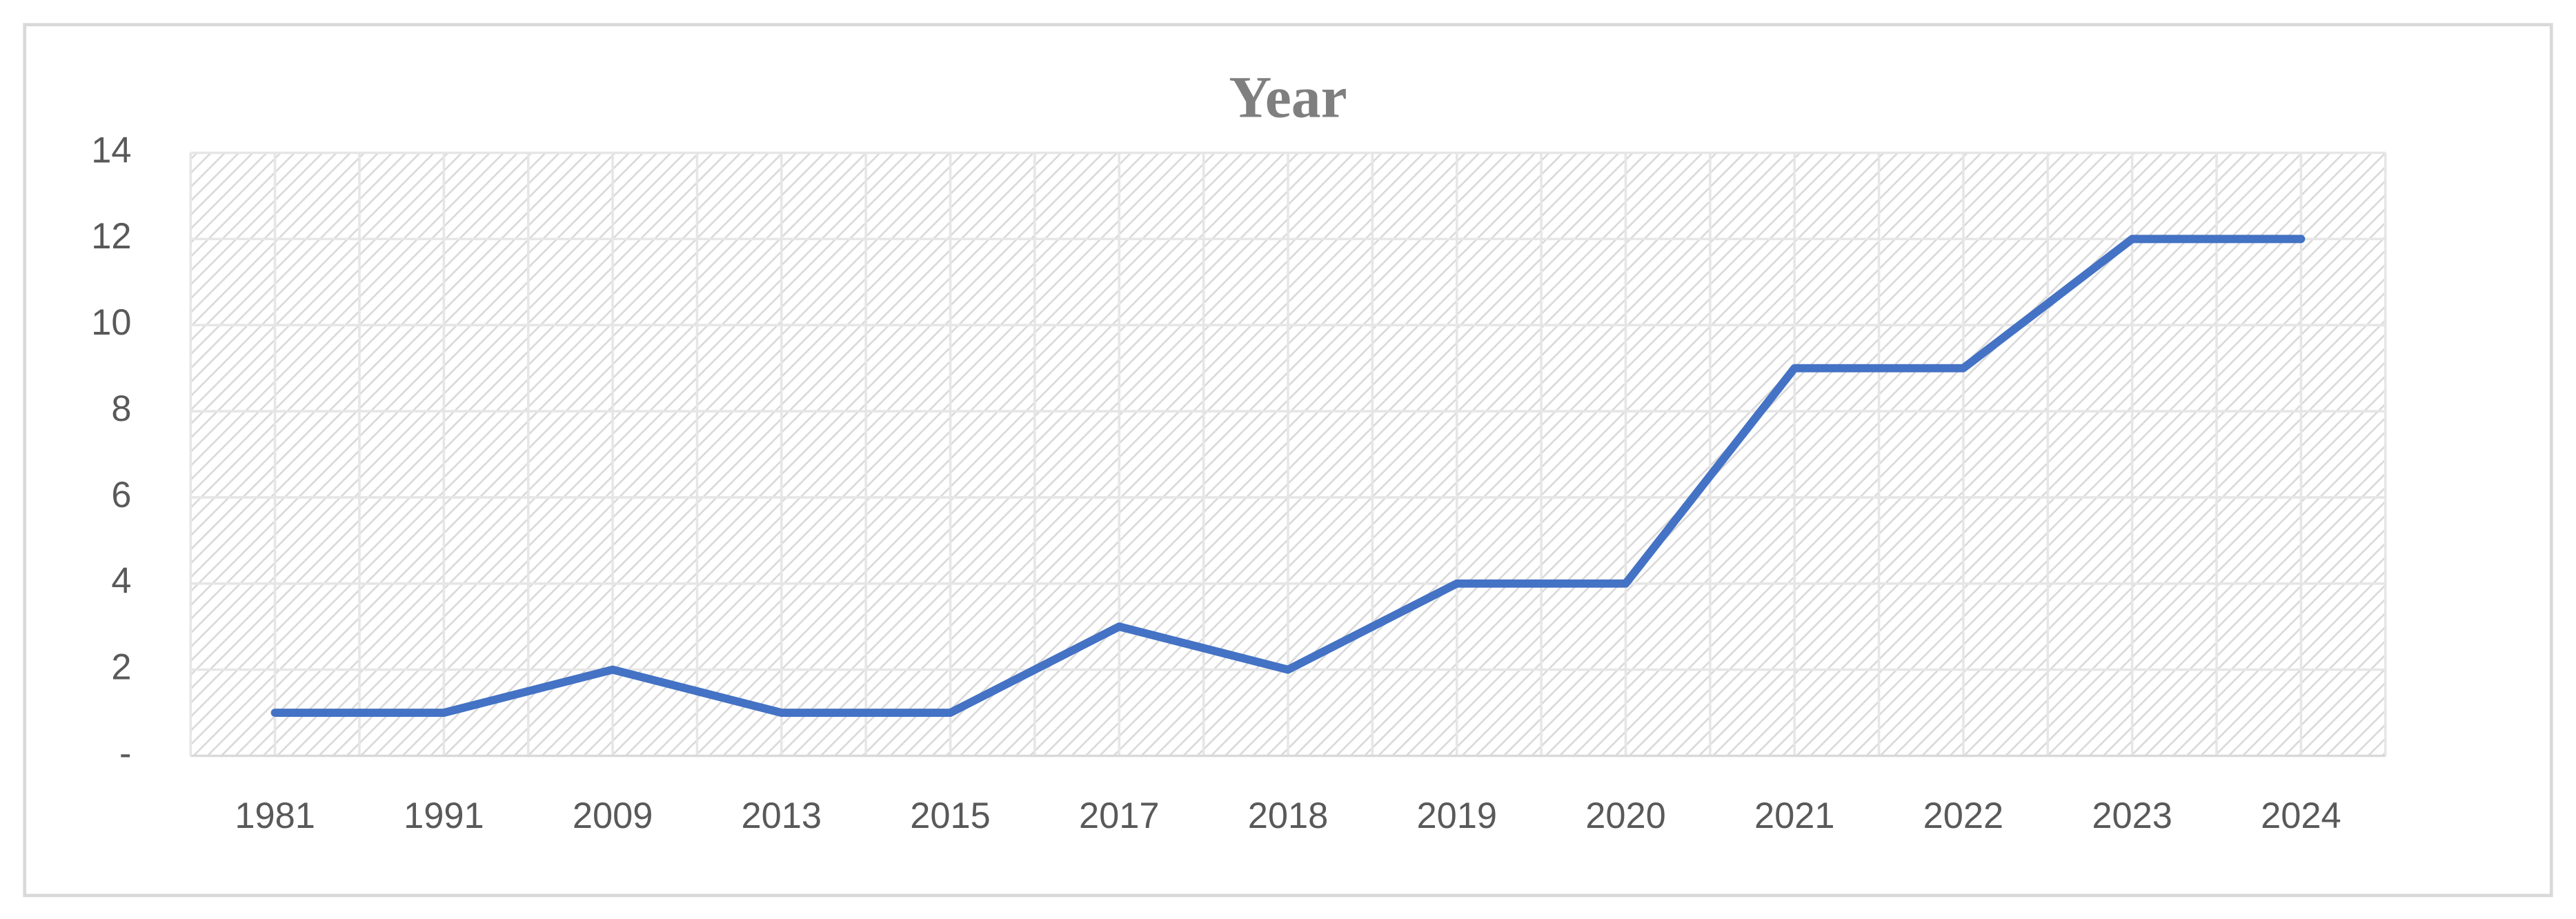  What do you see at coordinates (121, 495) in the screenshot?
I see `y-tick-label: 6` at bounding box center [121, 495].